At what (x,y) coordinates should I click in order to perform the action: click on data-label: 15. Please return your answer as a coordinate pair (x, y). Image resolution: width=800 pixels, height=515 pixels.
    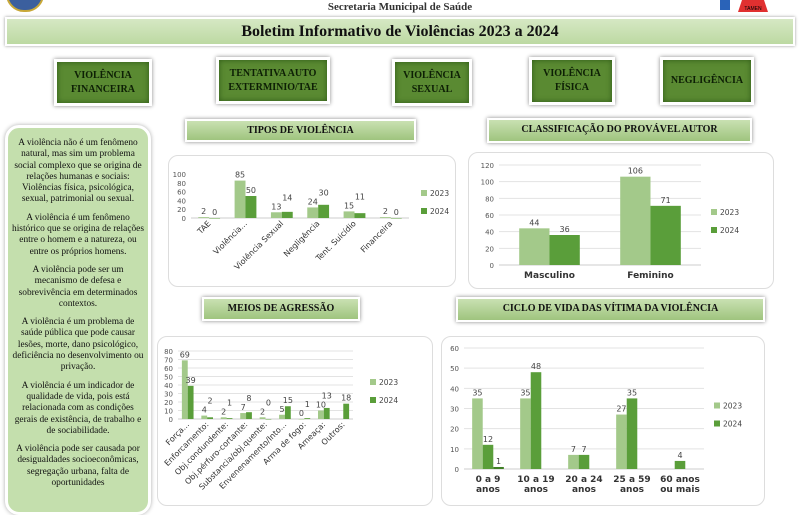
    Looking at the image, I should click on (288, 400).